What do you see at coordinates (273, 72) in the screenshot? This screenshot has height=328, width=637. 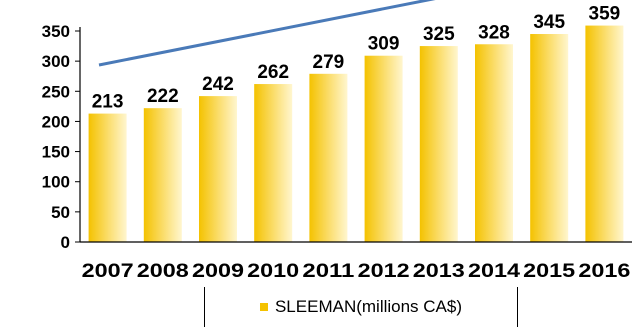 I see `data-label: 262` at bounding box center [273, 72].